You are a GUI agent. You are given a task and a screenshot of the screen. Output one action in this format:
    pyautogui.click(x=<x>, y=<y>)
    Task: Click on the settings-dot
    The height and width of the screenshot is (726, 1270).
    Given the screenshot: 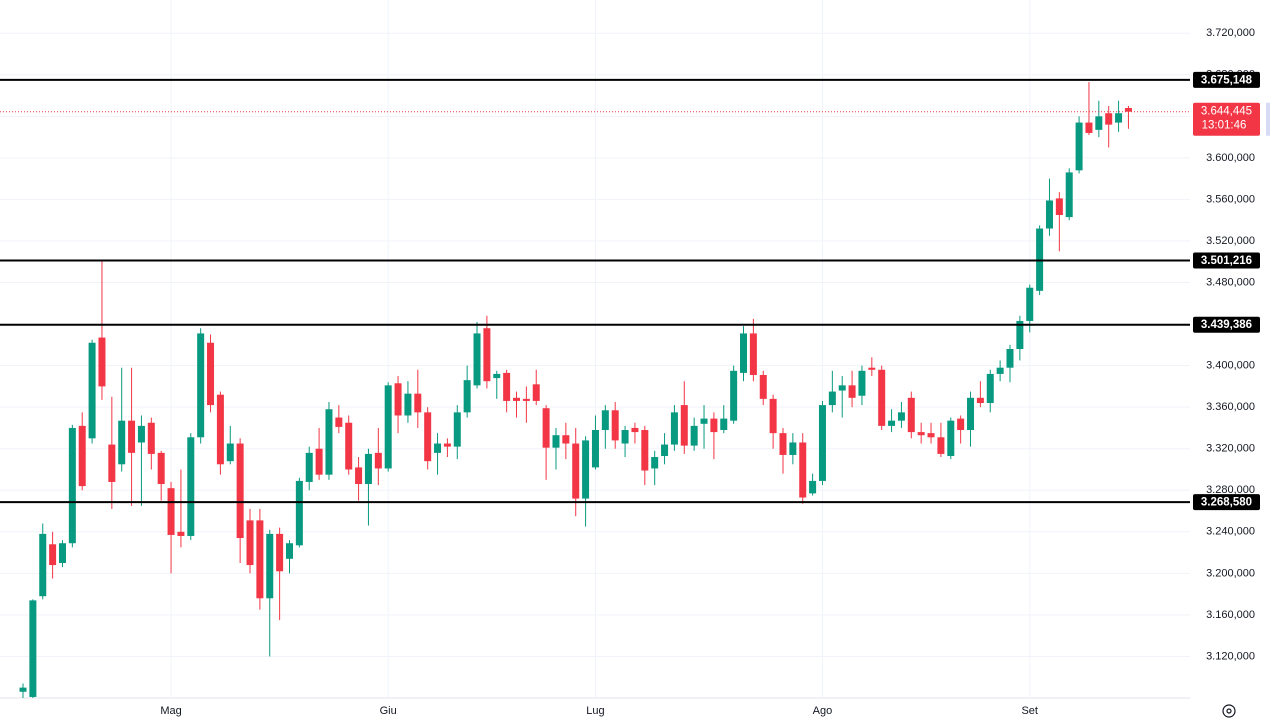 What is the action you would take?
    pyautogui.click(x=1229, y=711)
    